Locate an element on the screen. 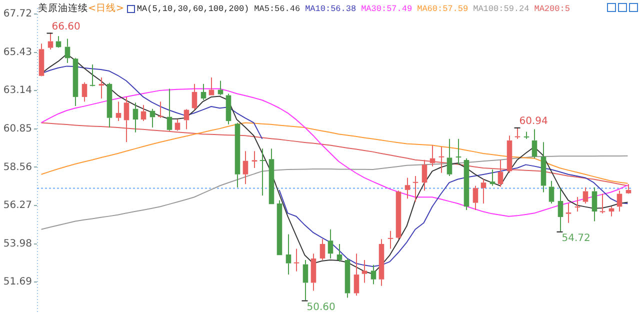 This screenshot has width=640, height=320. y-tick-label: 67.72 is located at coordinates (17, 14).